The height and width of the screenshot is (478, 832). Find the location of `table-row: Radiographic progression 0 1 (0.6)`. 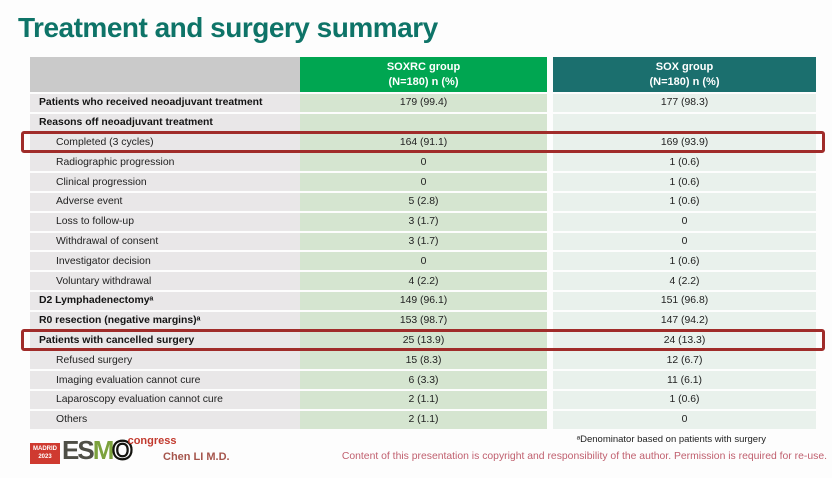

table-row: Radiographic progression 0 1 (0.6) is located at coordinates (423, 162).